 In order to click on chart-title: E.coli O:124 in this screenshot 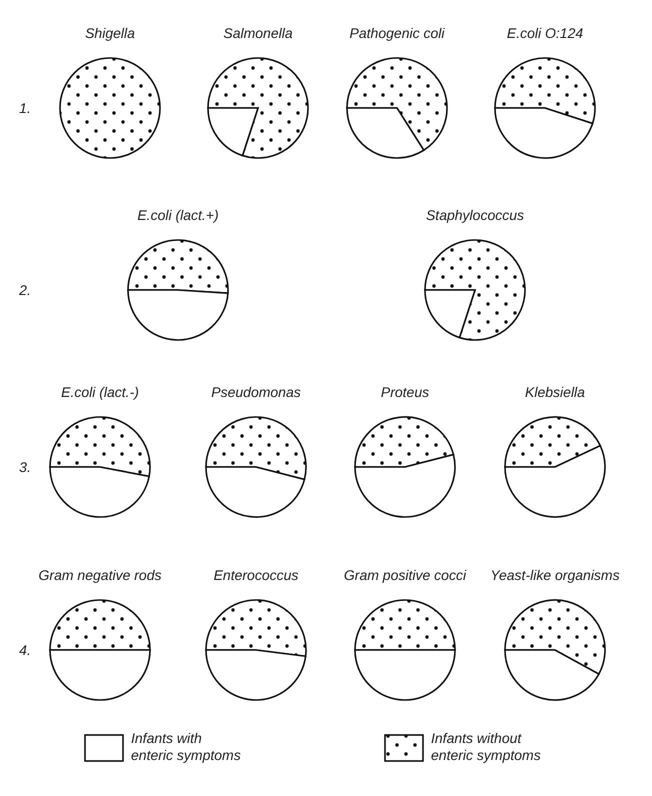, I will do `click(545, 33)`.